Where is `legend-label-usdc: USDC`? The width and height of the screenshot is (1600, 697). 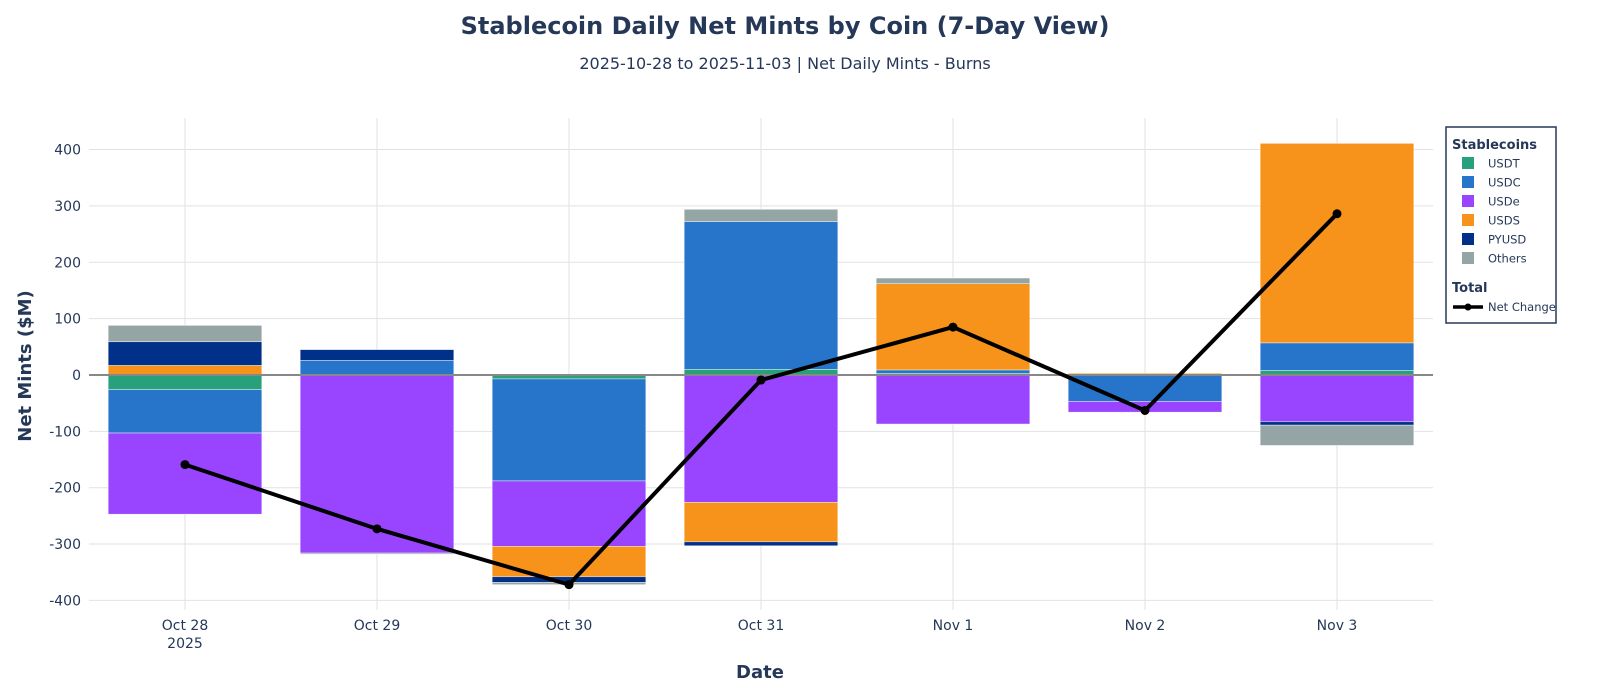
legend-label-usdc: USDC is located at coordinates (1504, 183).